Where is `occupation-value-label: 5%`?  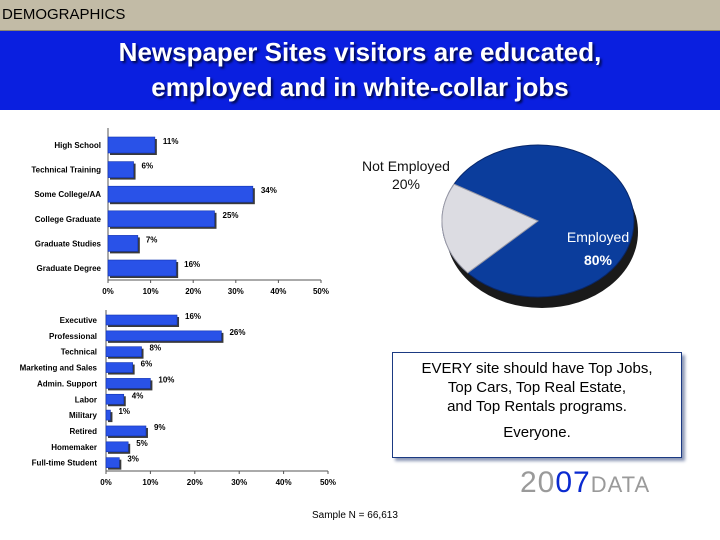
occupation-value-label: 5% is located at coordinates (142, 443).